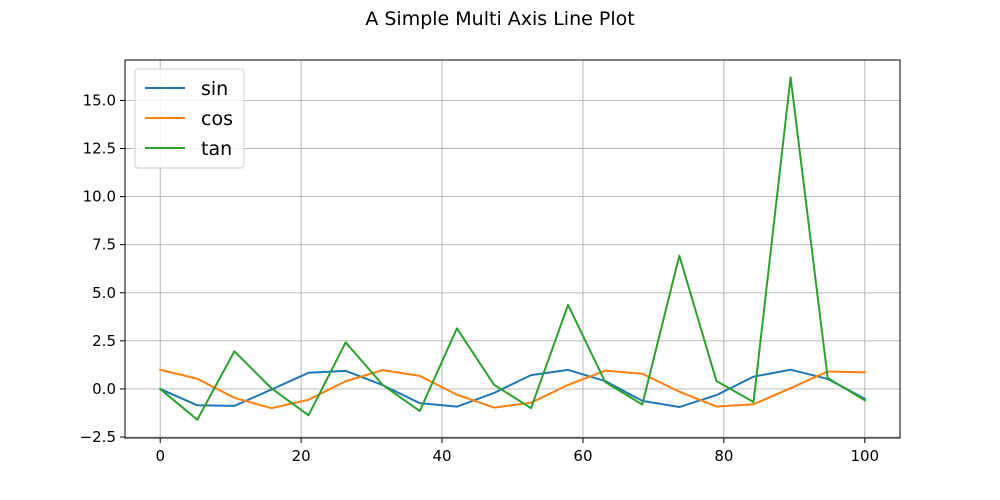 This screenshot has width=1000, height=500. What do you see at coordinates (217, 119) in the screenshot?
I see `legend-label-cos: cos` at bounding box center [217, 119].